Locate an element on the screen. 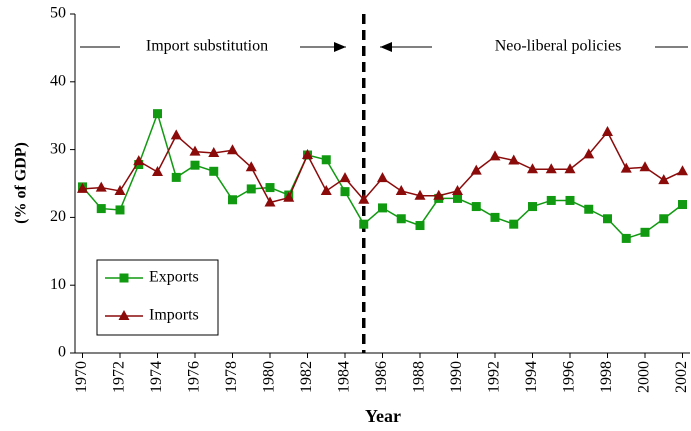 This screenshot has width=691, height=431. x-tick-label: 1988 is located at coordinates (419, 377).